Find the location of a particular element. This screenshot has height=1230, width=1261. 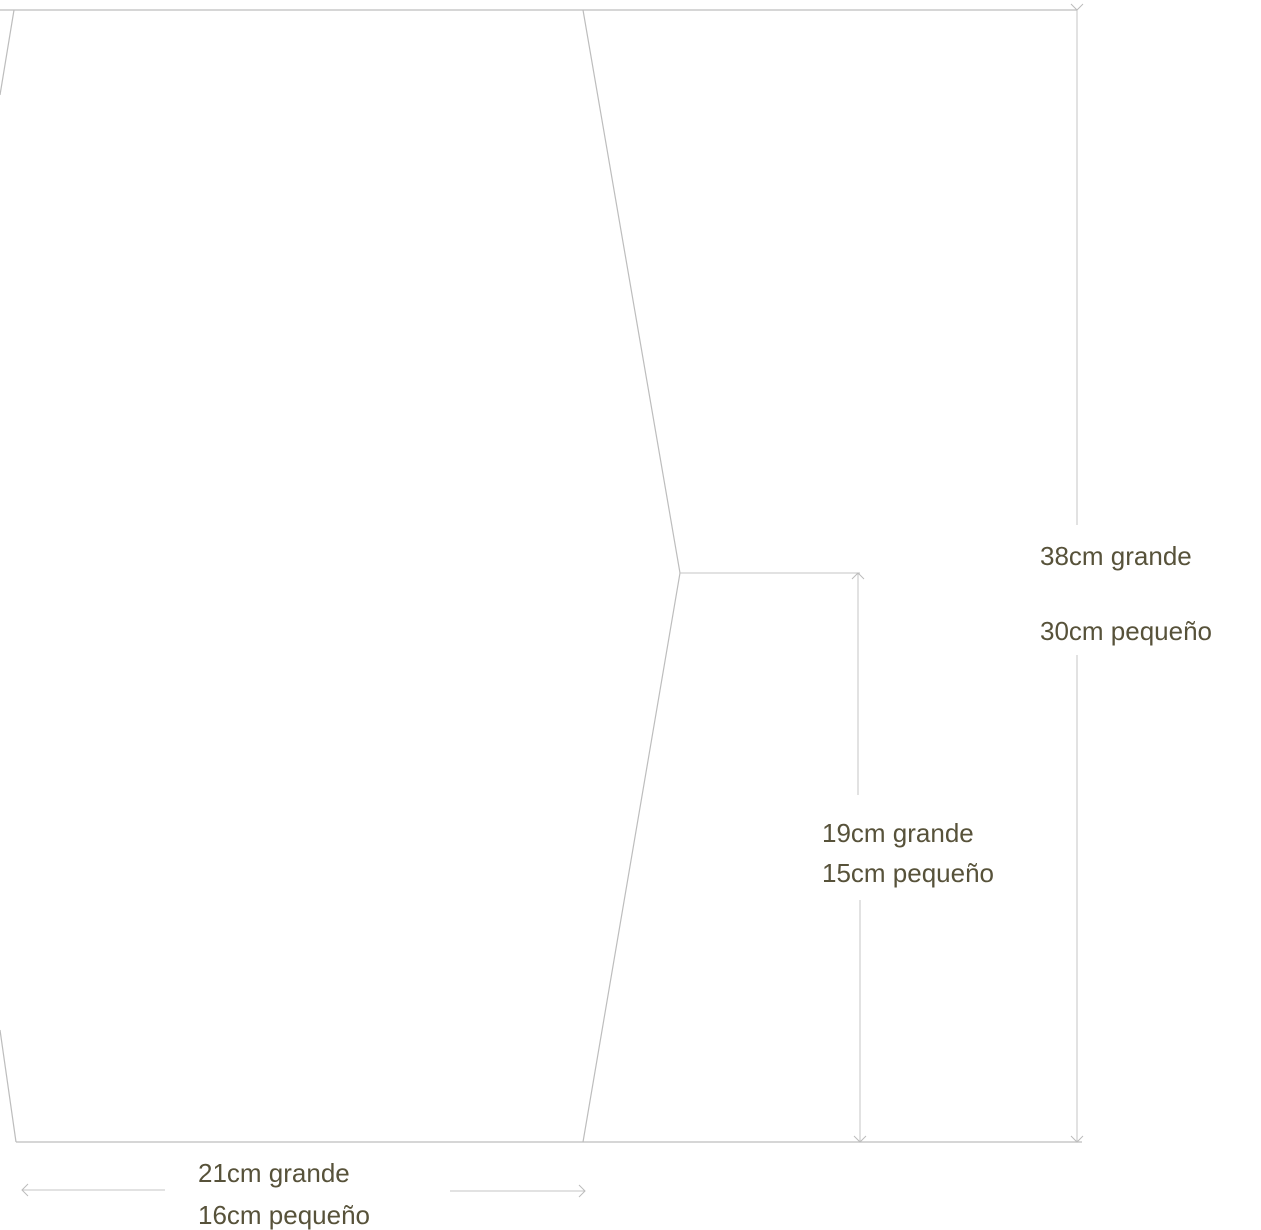

half-height-arrow-top is located at coordinates (858, 576).